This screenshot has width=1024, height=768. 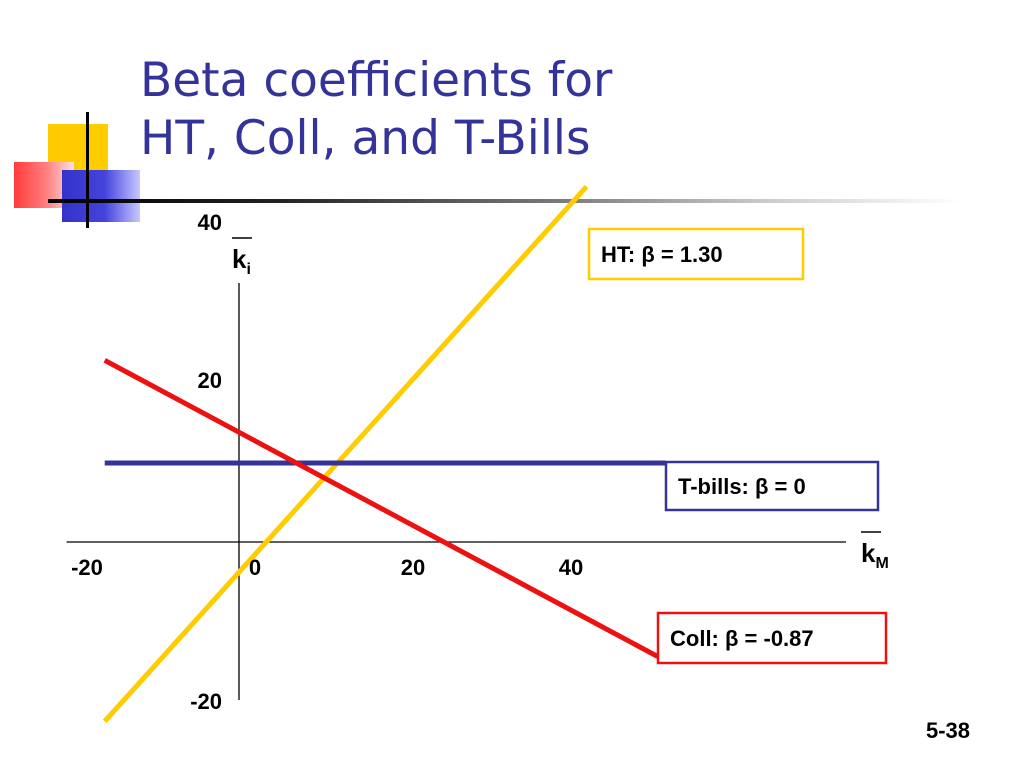 What do you see at coordinates (742, 486) in the screenshot?
I see `series-label-tbills: T-bills: β = 0` at bounding box center [742, 486].